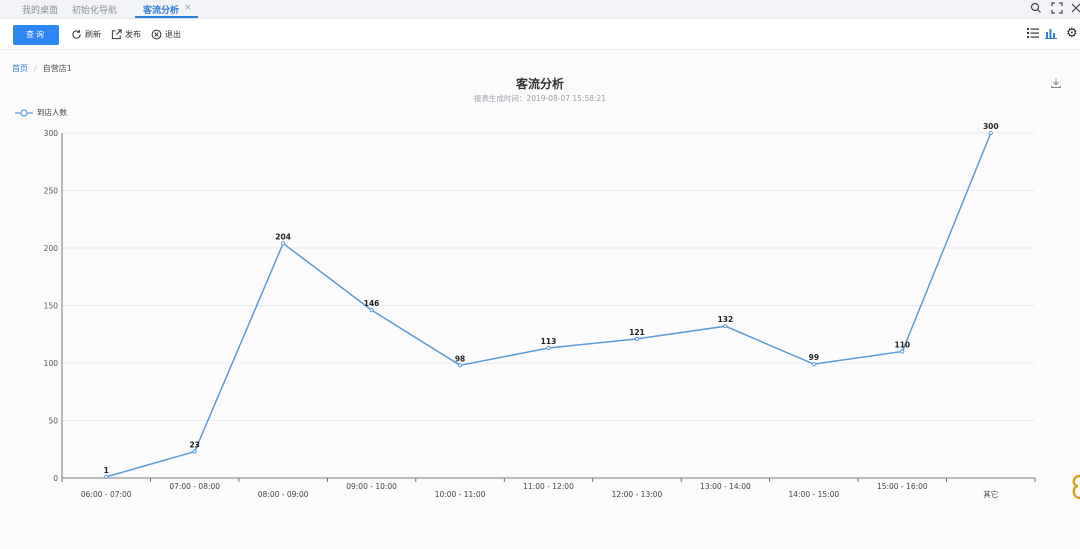 This screenshot has width=1080, height=549. I want to click on toolbar: 查询 刷新 发布 退出, so click(540, 34).